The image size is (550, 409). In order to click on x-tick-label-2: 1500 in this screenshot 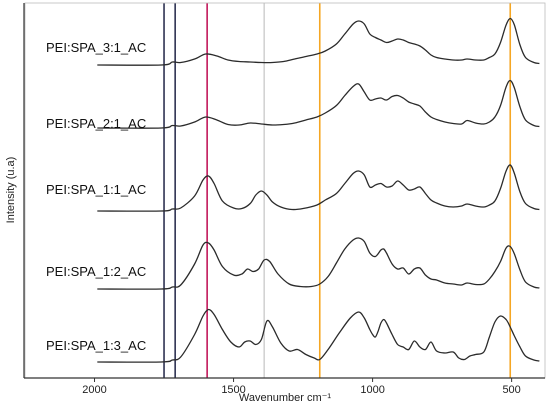, I will do `click(233, 390)`.